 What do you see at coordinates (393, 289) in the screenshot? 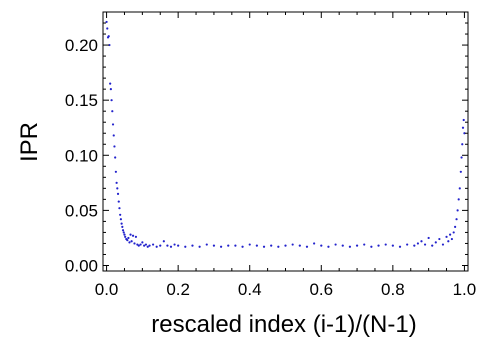
I see `x-tick-label: 0.8` at bounding box center [393, 289].